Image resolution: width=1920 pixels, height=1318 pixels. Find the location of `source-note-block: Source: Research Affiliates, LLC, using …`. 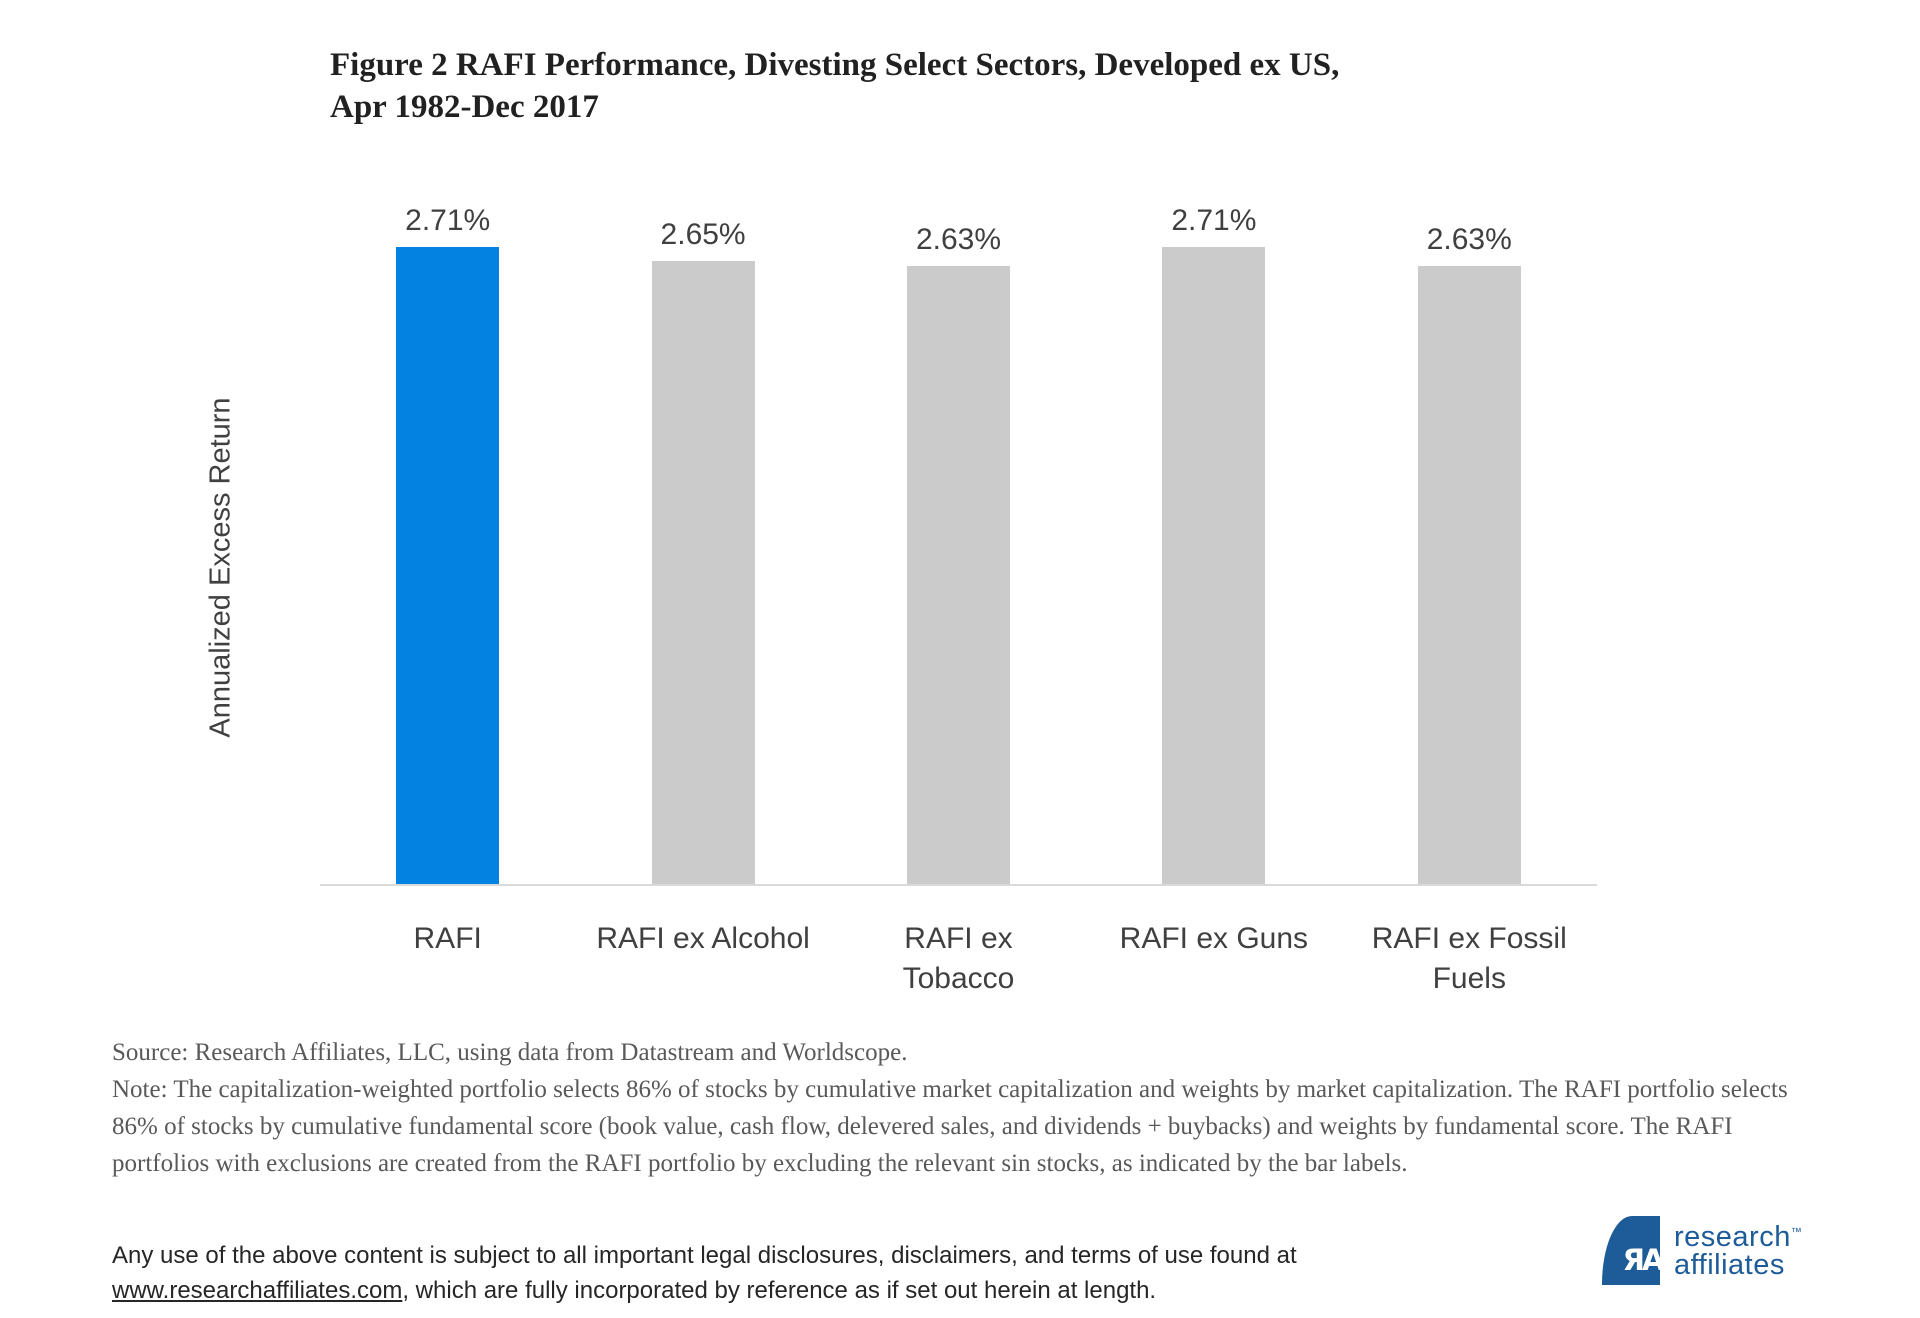

source-note-block: Source: Research Affiliates, LLC, using … is located at coordinates (965, 1108).